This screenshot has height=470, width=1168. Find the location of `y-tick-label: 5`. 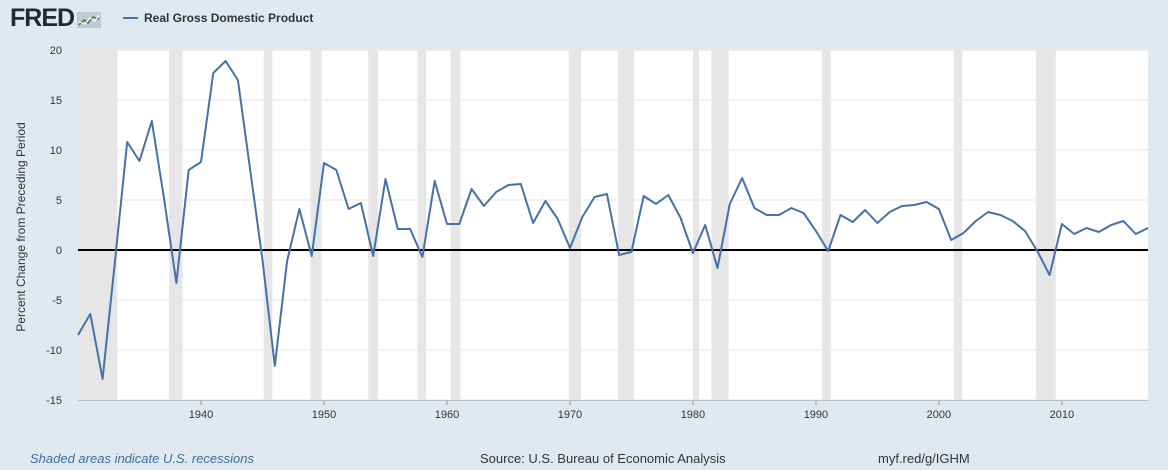

y-tick-label: 5 is located at coordinates (59, 201).